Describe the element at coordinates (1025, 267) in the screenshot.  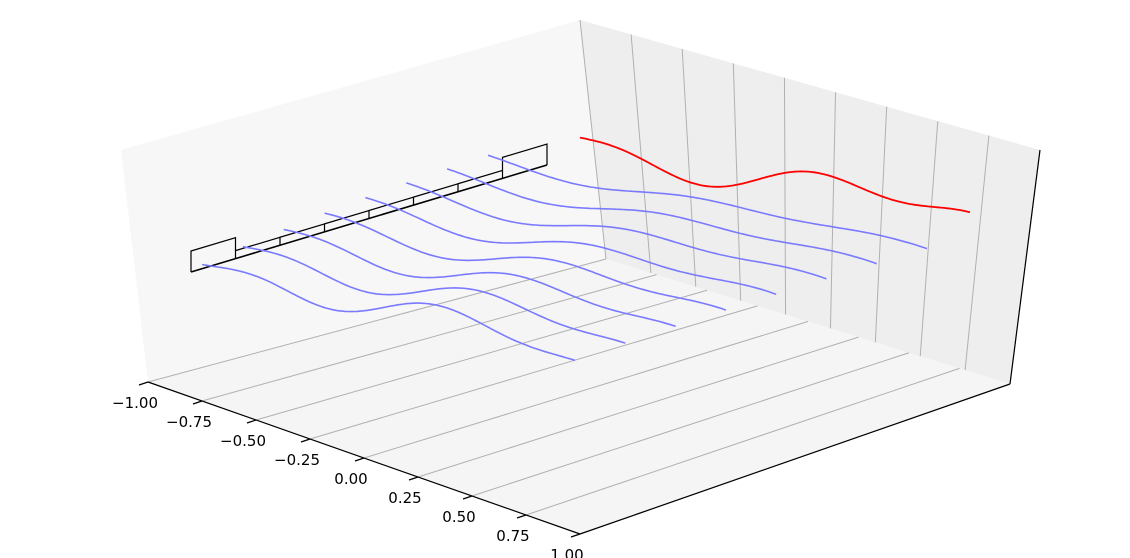
I see `z-axis-line` at that location.